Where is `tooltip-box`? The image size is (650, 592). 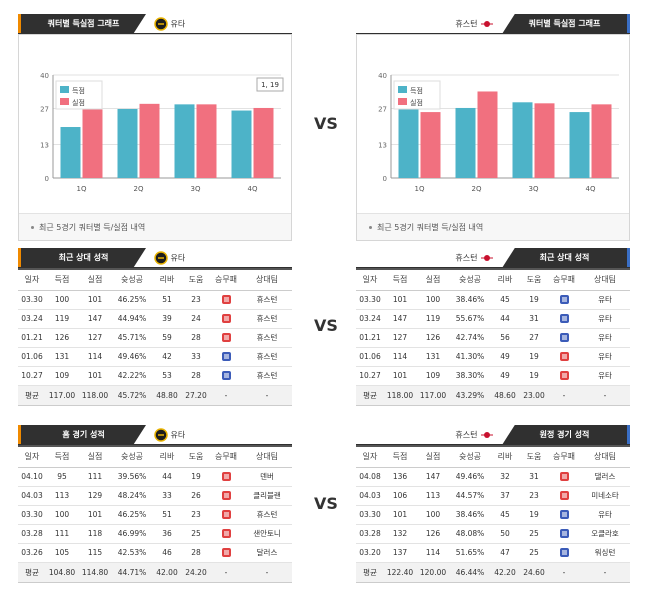
tooltip-box is located at coordinates (270, 84).